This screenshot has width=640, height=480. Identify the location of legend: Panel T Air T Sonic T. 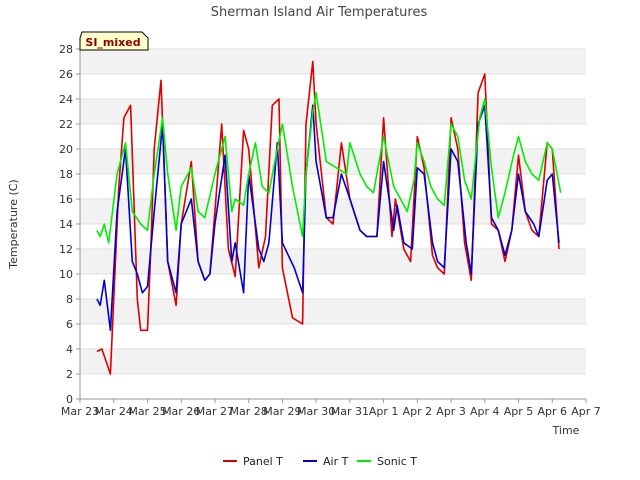
(320, 461).